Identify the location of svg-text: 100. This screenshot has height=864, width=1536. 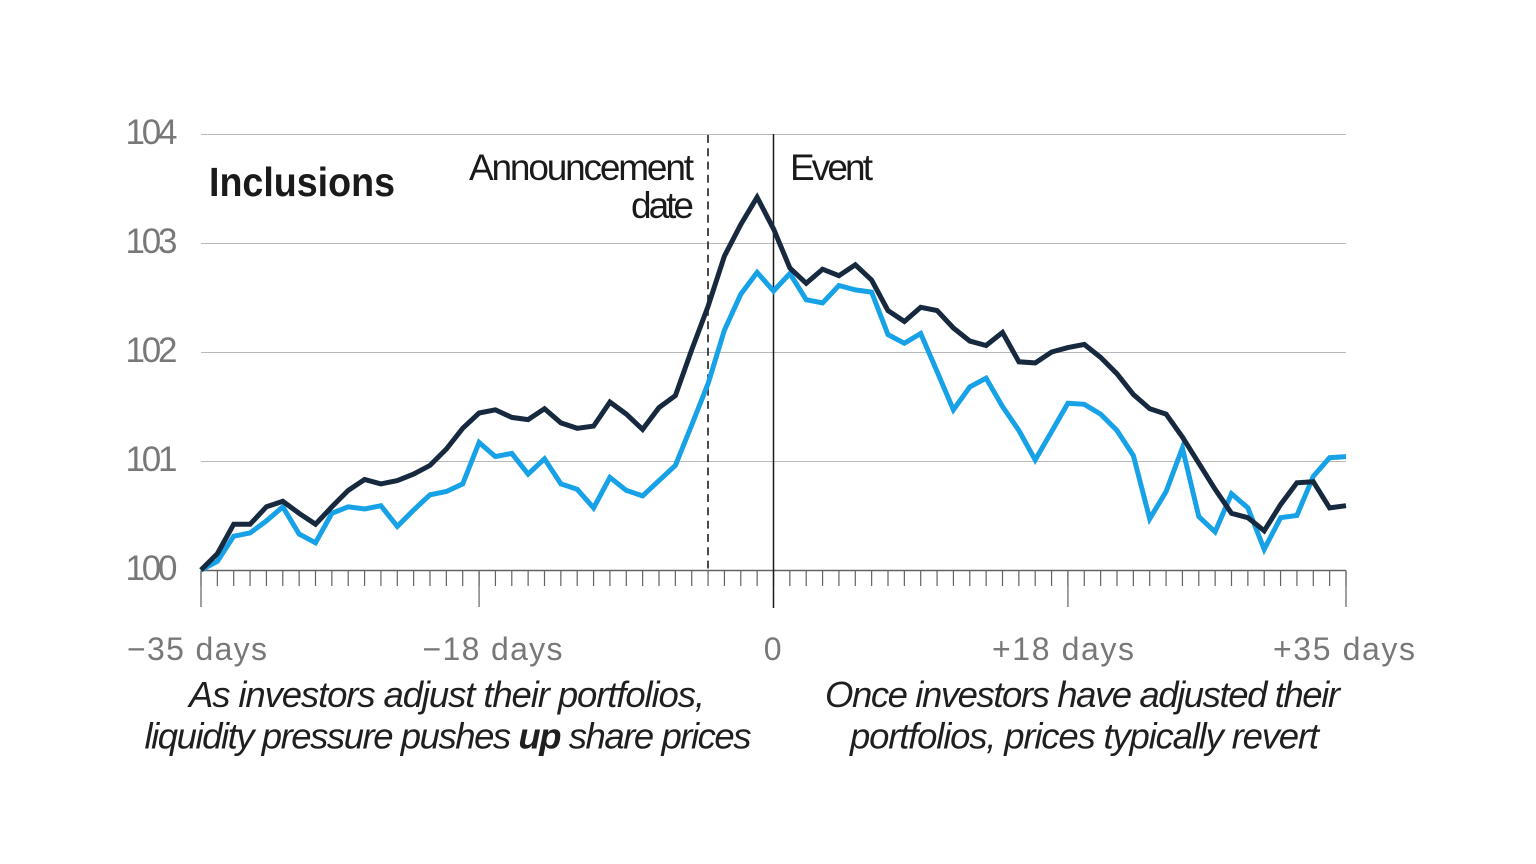
(152, 568).